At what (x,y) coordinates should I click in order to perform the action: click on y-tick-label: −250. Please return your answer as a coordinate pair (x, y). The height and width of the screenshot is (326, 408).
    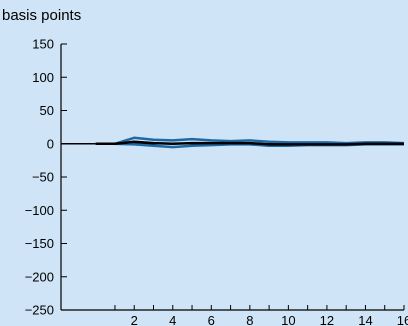
    Looking at the image, I should click on (39, 310).